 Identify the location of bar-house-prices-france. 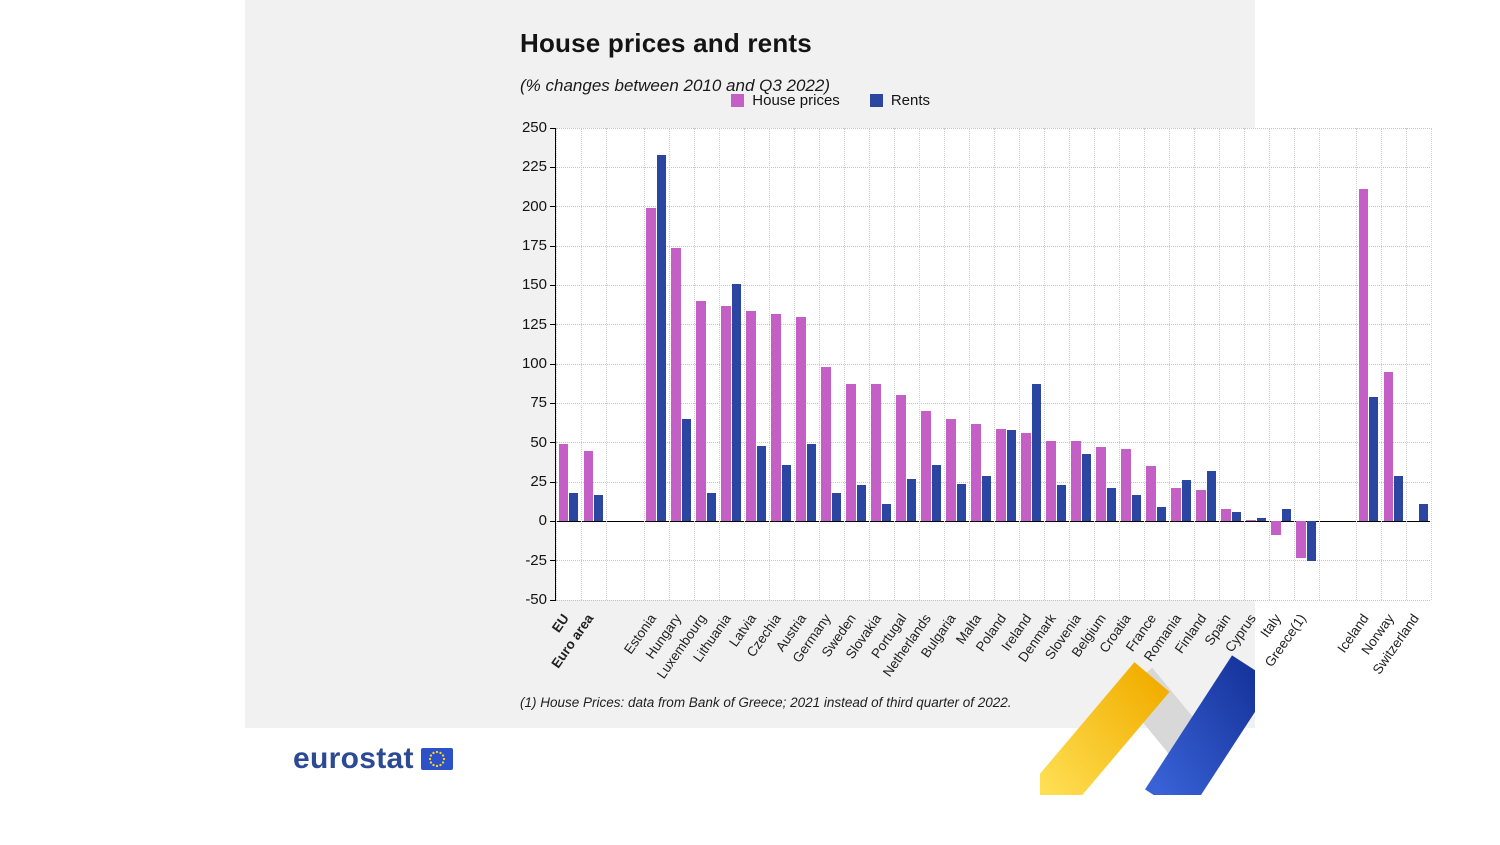
(1151, 494).